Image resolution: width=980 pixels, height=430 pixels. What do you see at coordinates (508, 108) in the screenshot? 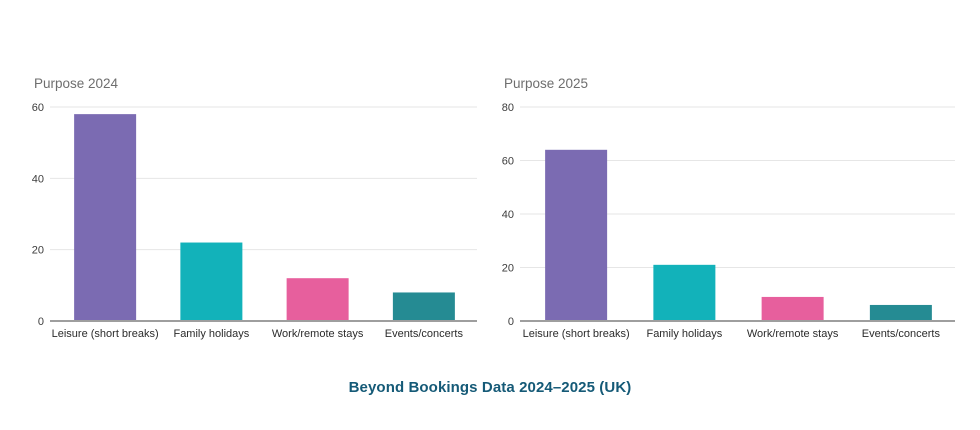
I see `y-tick-label: 80` at bounding box center [508, 108].